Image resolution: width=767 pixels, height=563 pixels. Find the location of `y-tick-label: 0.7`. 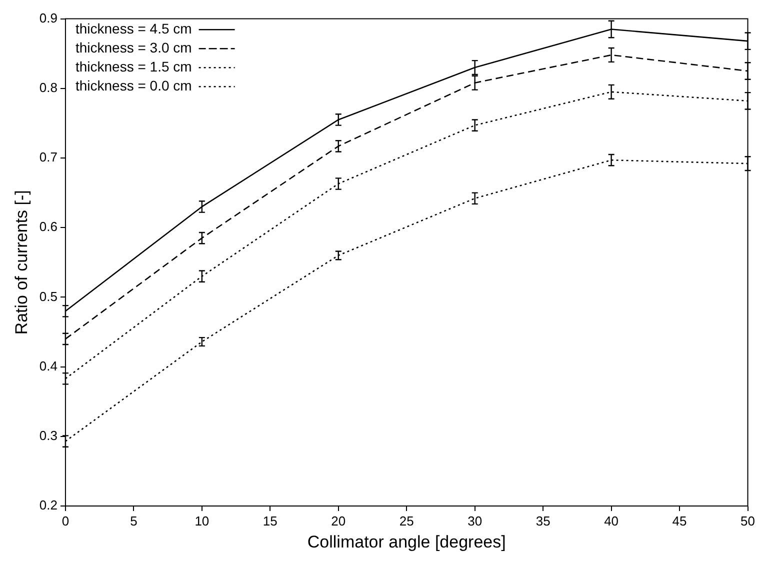

y-tick-label: 0.7 is located at coordinates (48, 157).